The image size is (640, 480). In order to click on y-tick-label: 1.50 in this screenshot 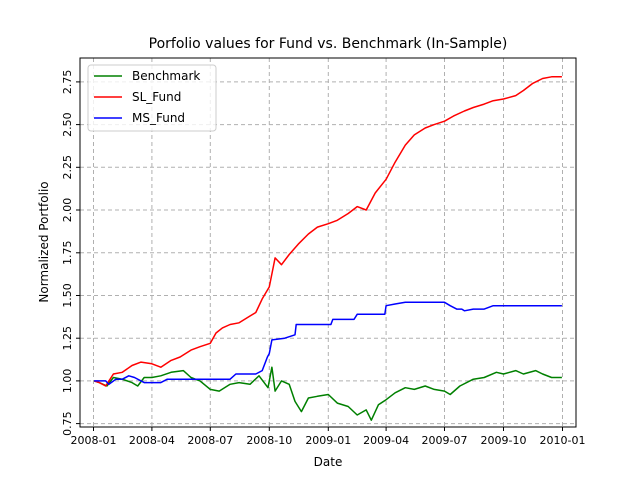, I will do `click(67, 295)`.